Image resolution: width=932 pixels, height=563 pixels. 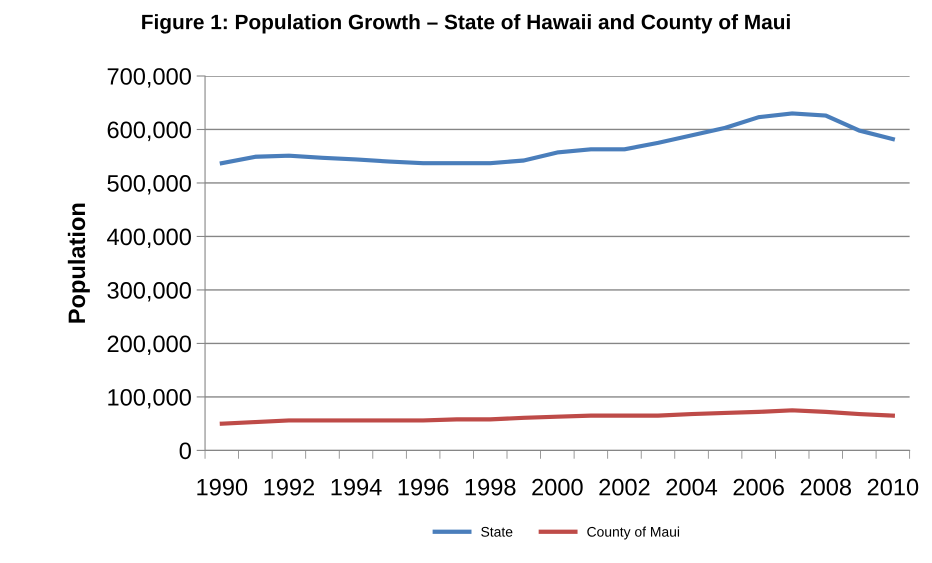 I want to click on y-tick-label: 100,000, so click(x=149, y=398).